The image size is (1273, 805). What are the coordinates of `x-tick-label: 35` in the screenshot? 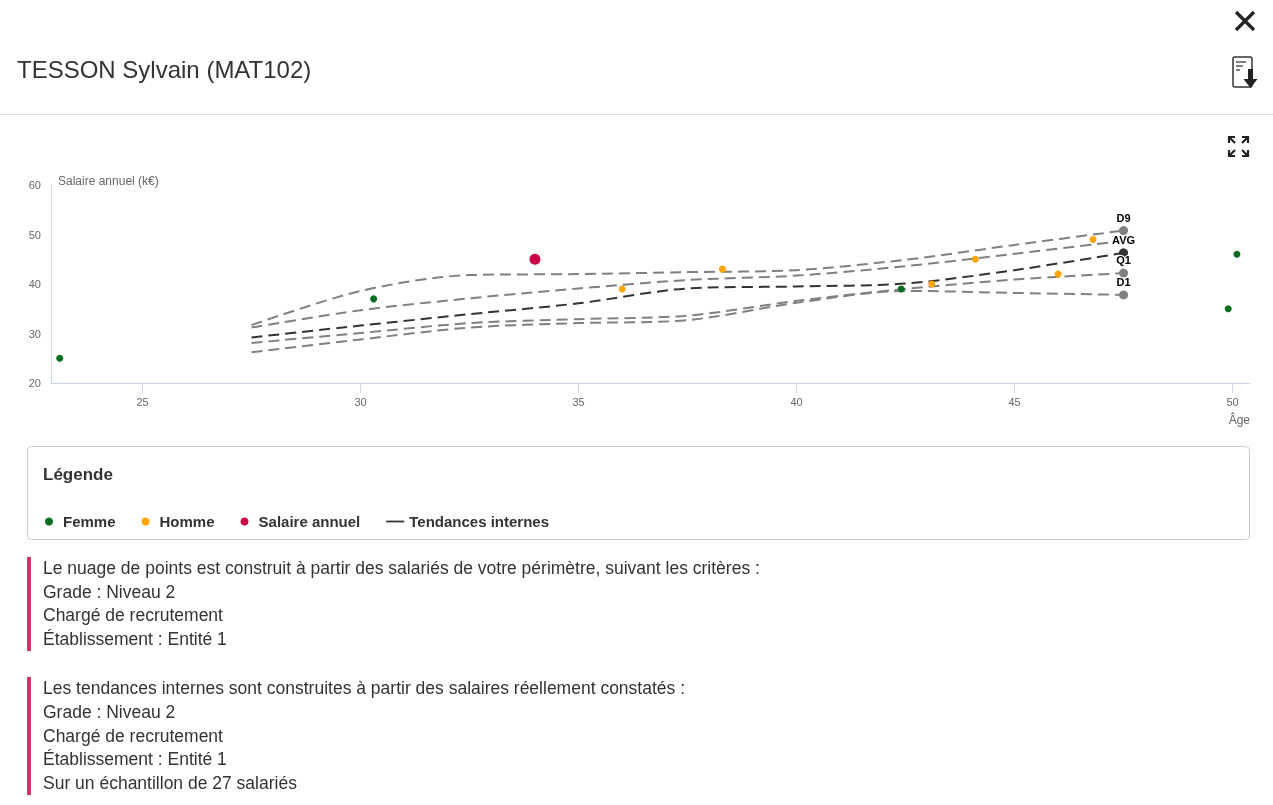 It's located at (578, 401).